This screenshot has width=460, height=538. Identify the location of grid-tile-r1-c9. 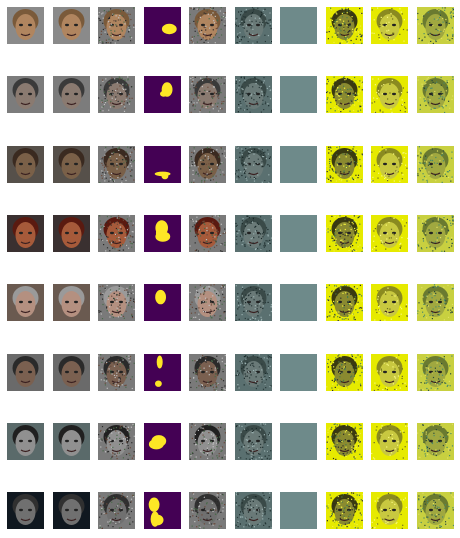
(389, 25).